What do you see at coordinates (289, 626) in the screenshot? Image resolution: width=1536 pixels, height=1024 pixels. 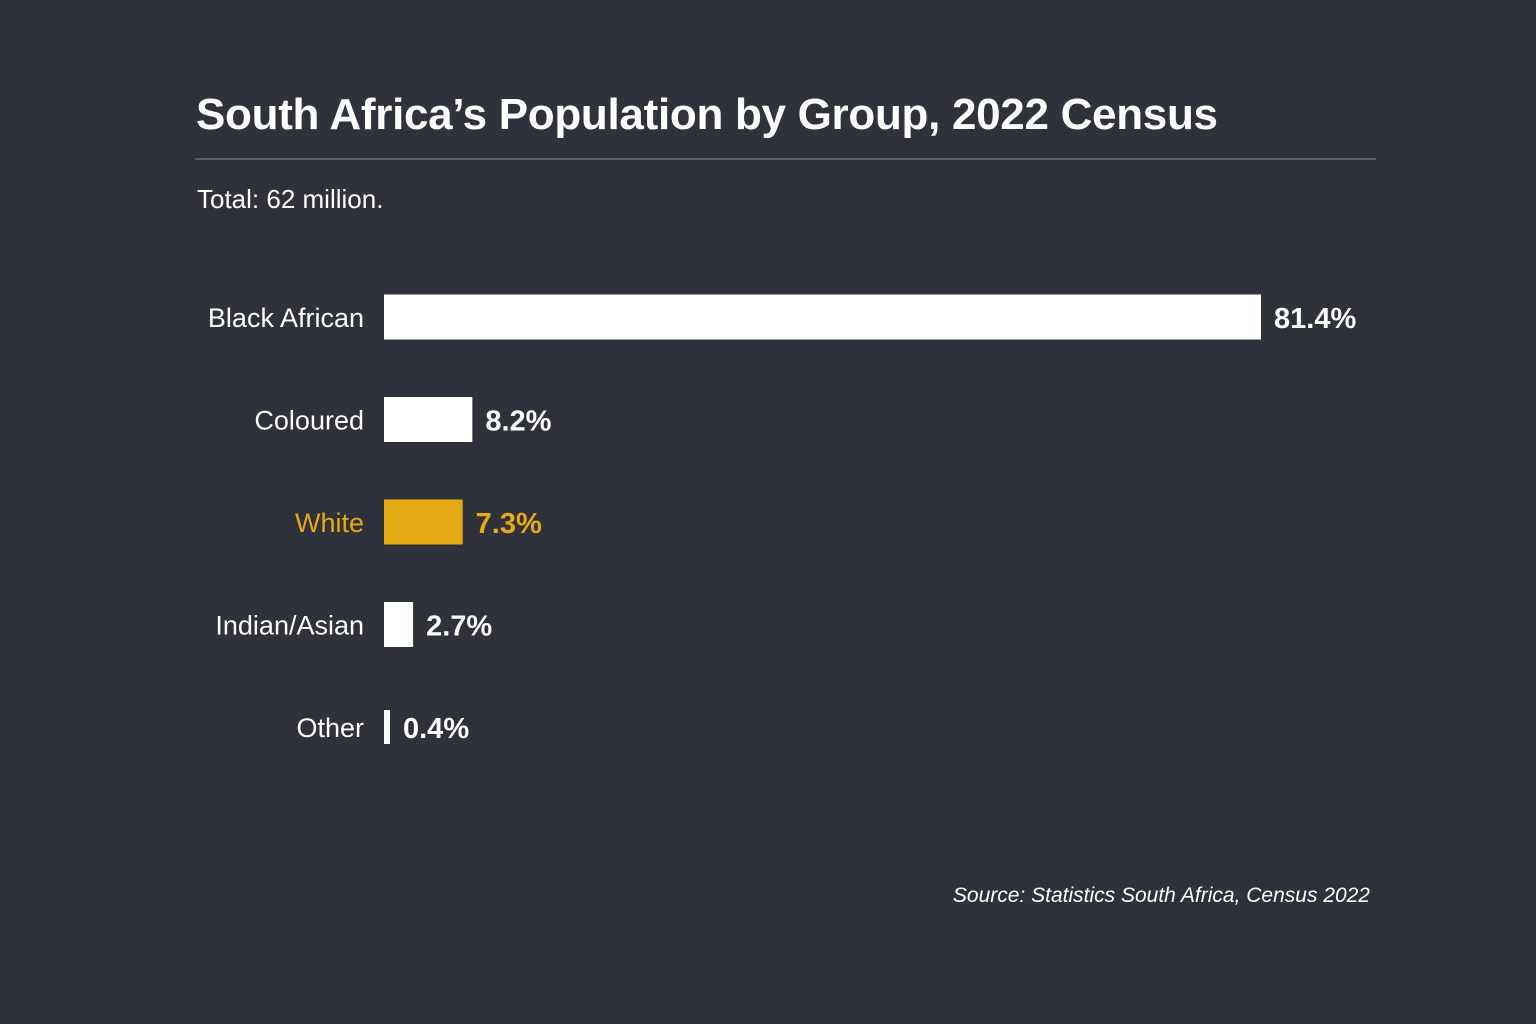 I see `category-label: Indian/Asian` at bounding box center [289, 626].